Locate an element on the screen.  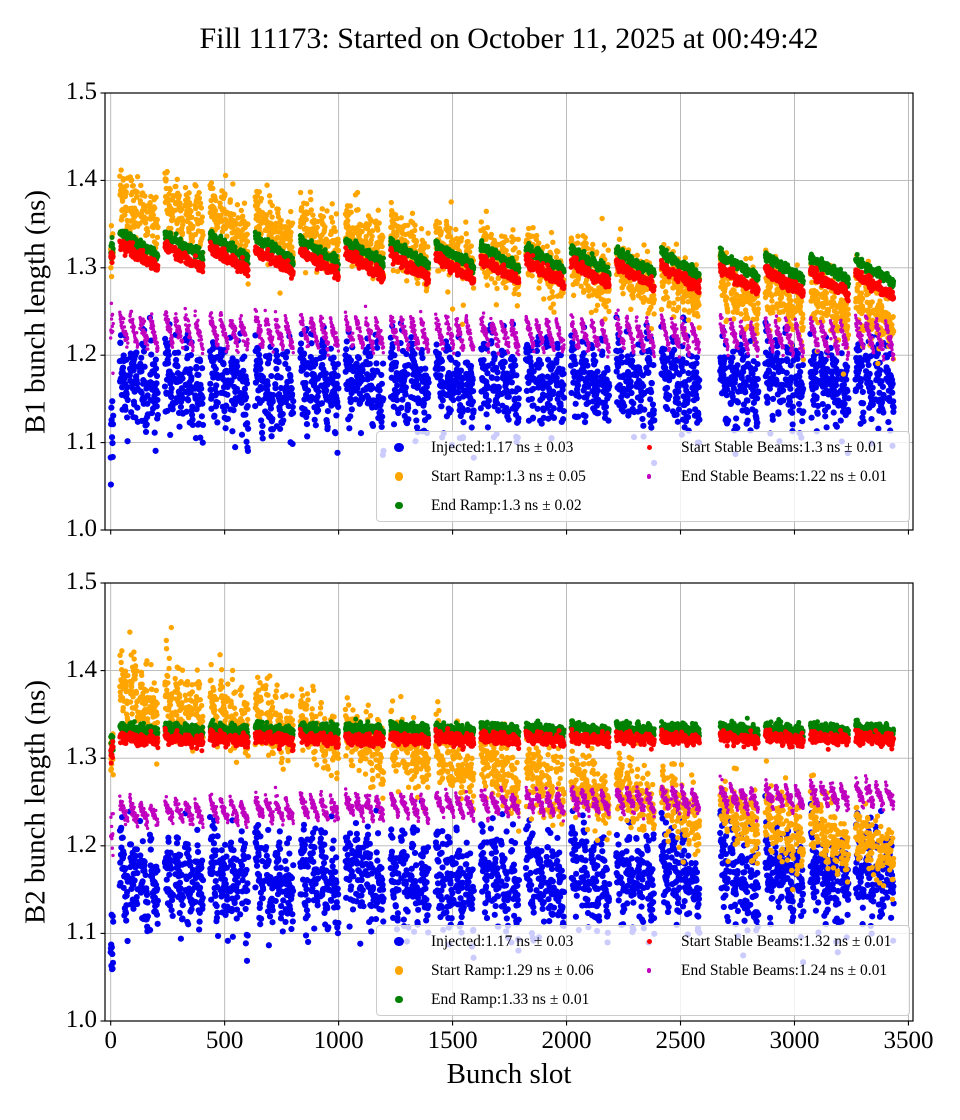
legend-label: Start Ramp:1.3 ns ± 0.05 is located at coordinates (508, 476).